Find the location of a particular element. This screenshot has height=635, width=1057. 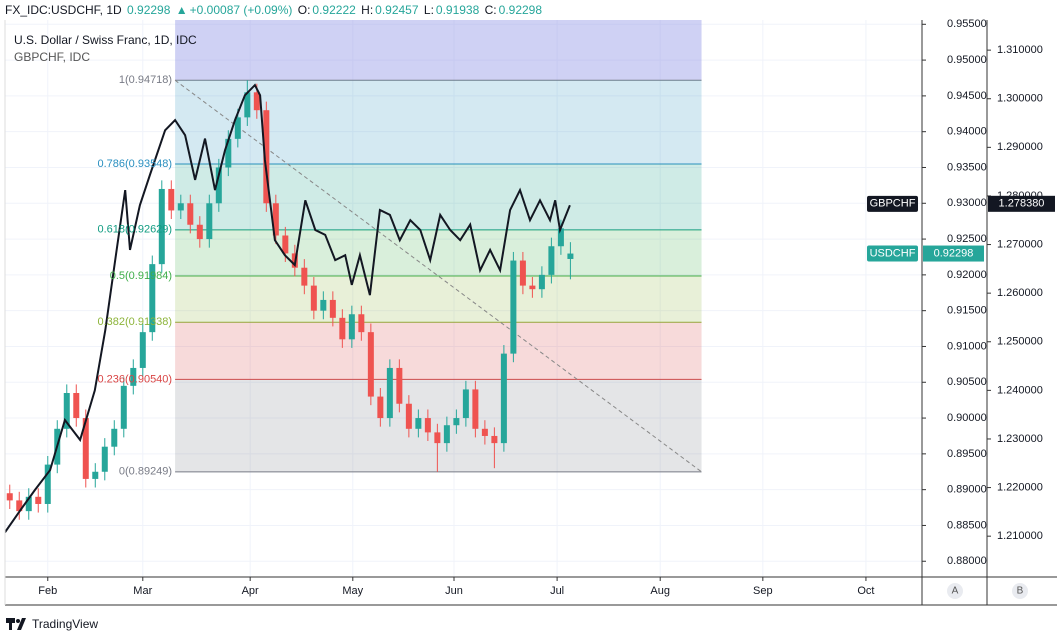

legend-entry: GBPCHF, IDC is located at coordinates (52, 57).